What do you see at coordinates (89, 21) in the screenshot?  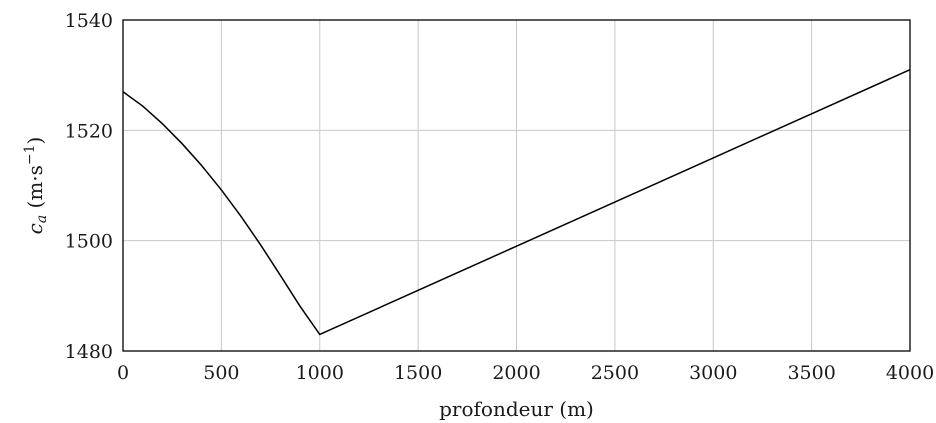 I see `y-tick-label: 1540` at bounding box center [89, 21].